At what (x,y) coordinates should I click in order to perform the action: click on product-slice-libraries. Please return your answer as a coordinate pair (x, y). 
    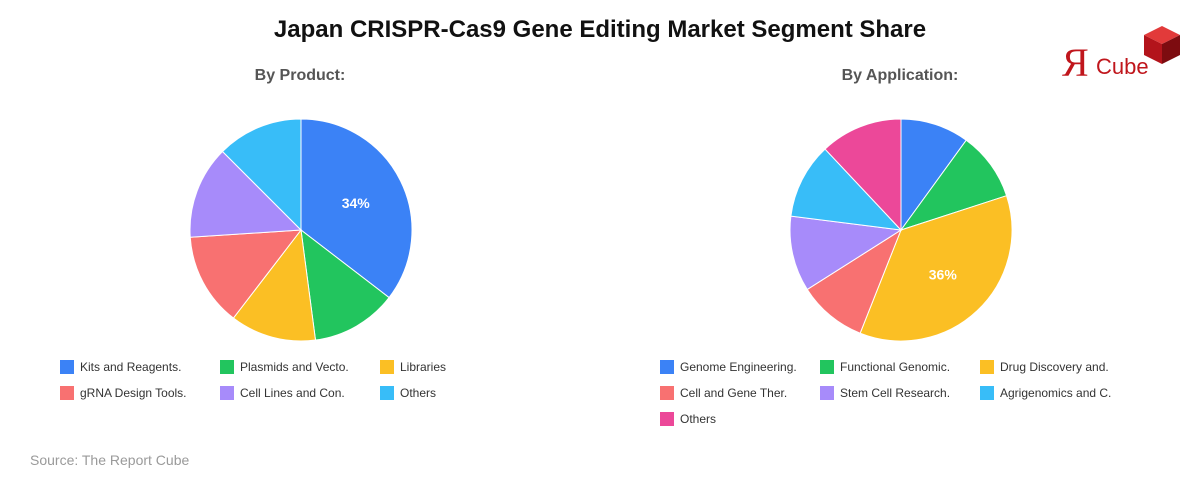
    Looking at the image, I should click on (274, 285).